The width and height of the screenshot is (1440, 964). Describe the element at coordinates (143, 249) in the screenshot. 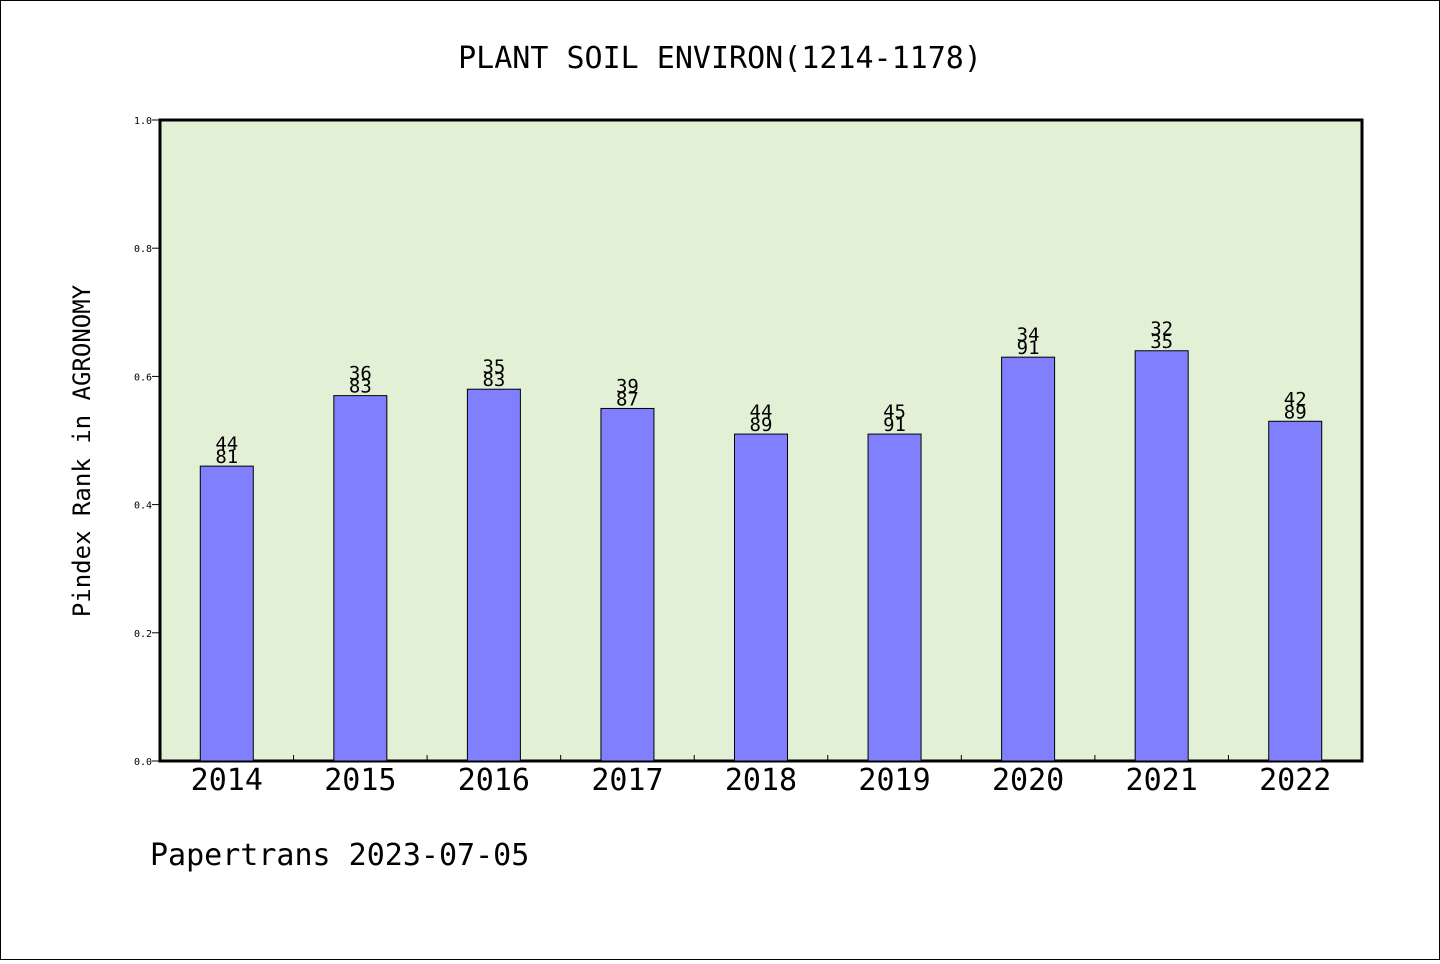

I see `y-tick-label: 0.8` at that location.